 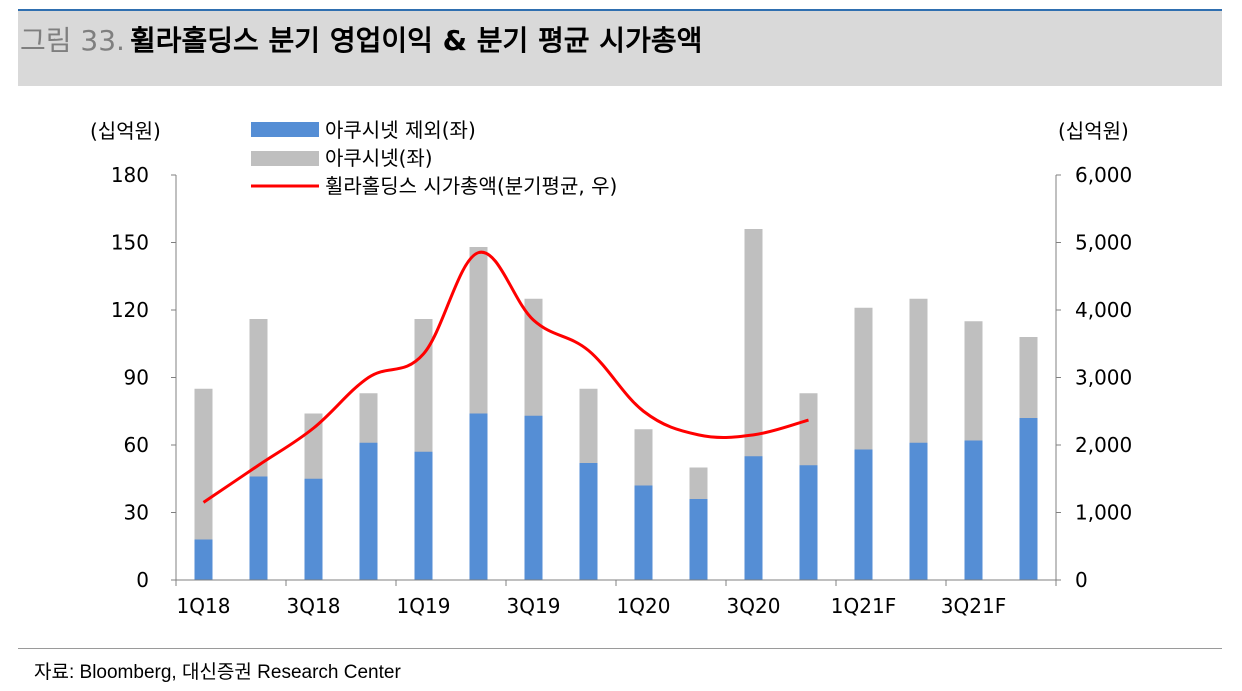 What do you see at coordinates (285, 158) in the screenshot?
I see `legend-swatch-acushnet` at bounding box center [285, 158].